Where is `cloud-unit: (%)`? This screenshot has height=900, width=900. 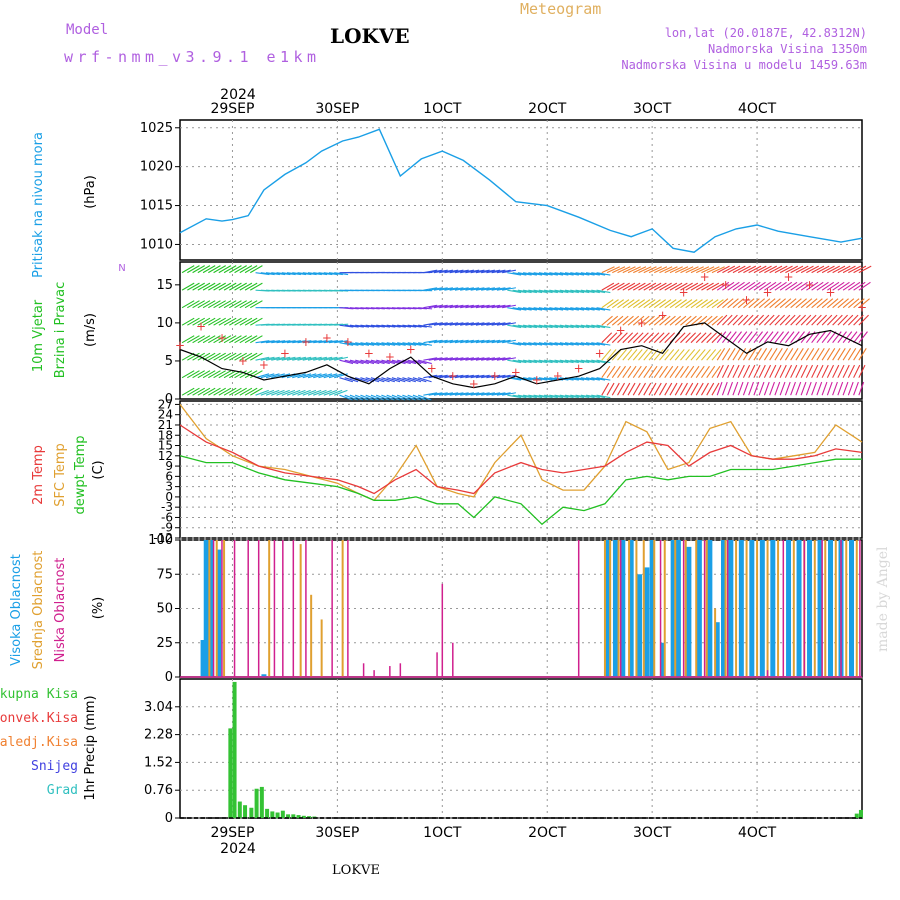 cloud-unit: (%) is located at coordinates (98, 608).